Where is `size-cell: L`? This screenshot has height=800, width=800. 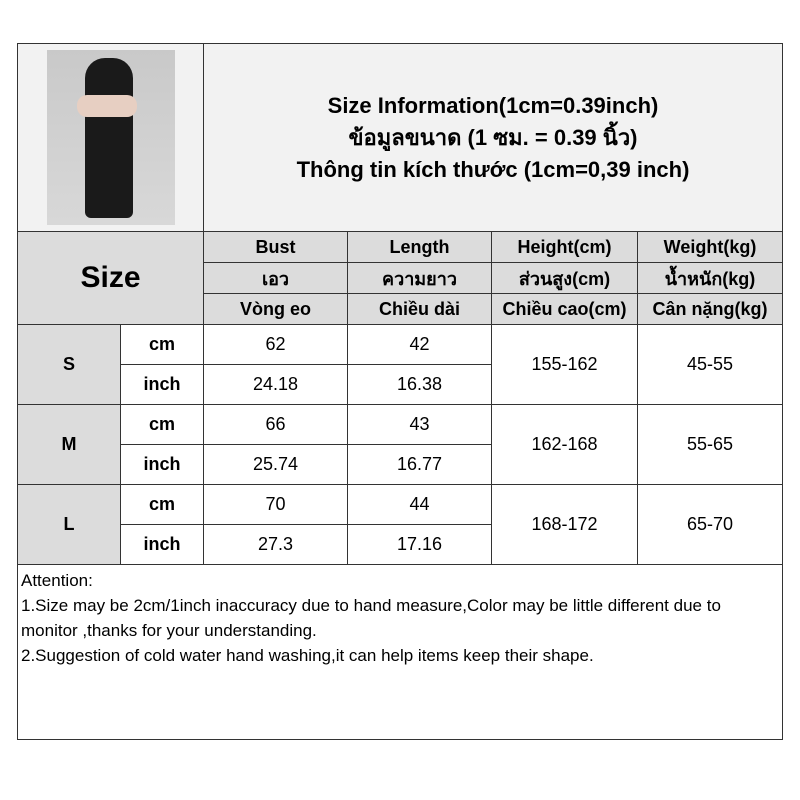
size-cell: L is located at coordinates (69, 524).